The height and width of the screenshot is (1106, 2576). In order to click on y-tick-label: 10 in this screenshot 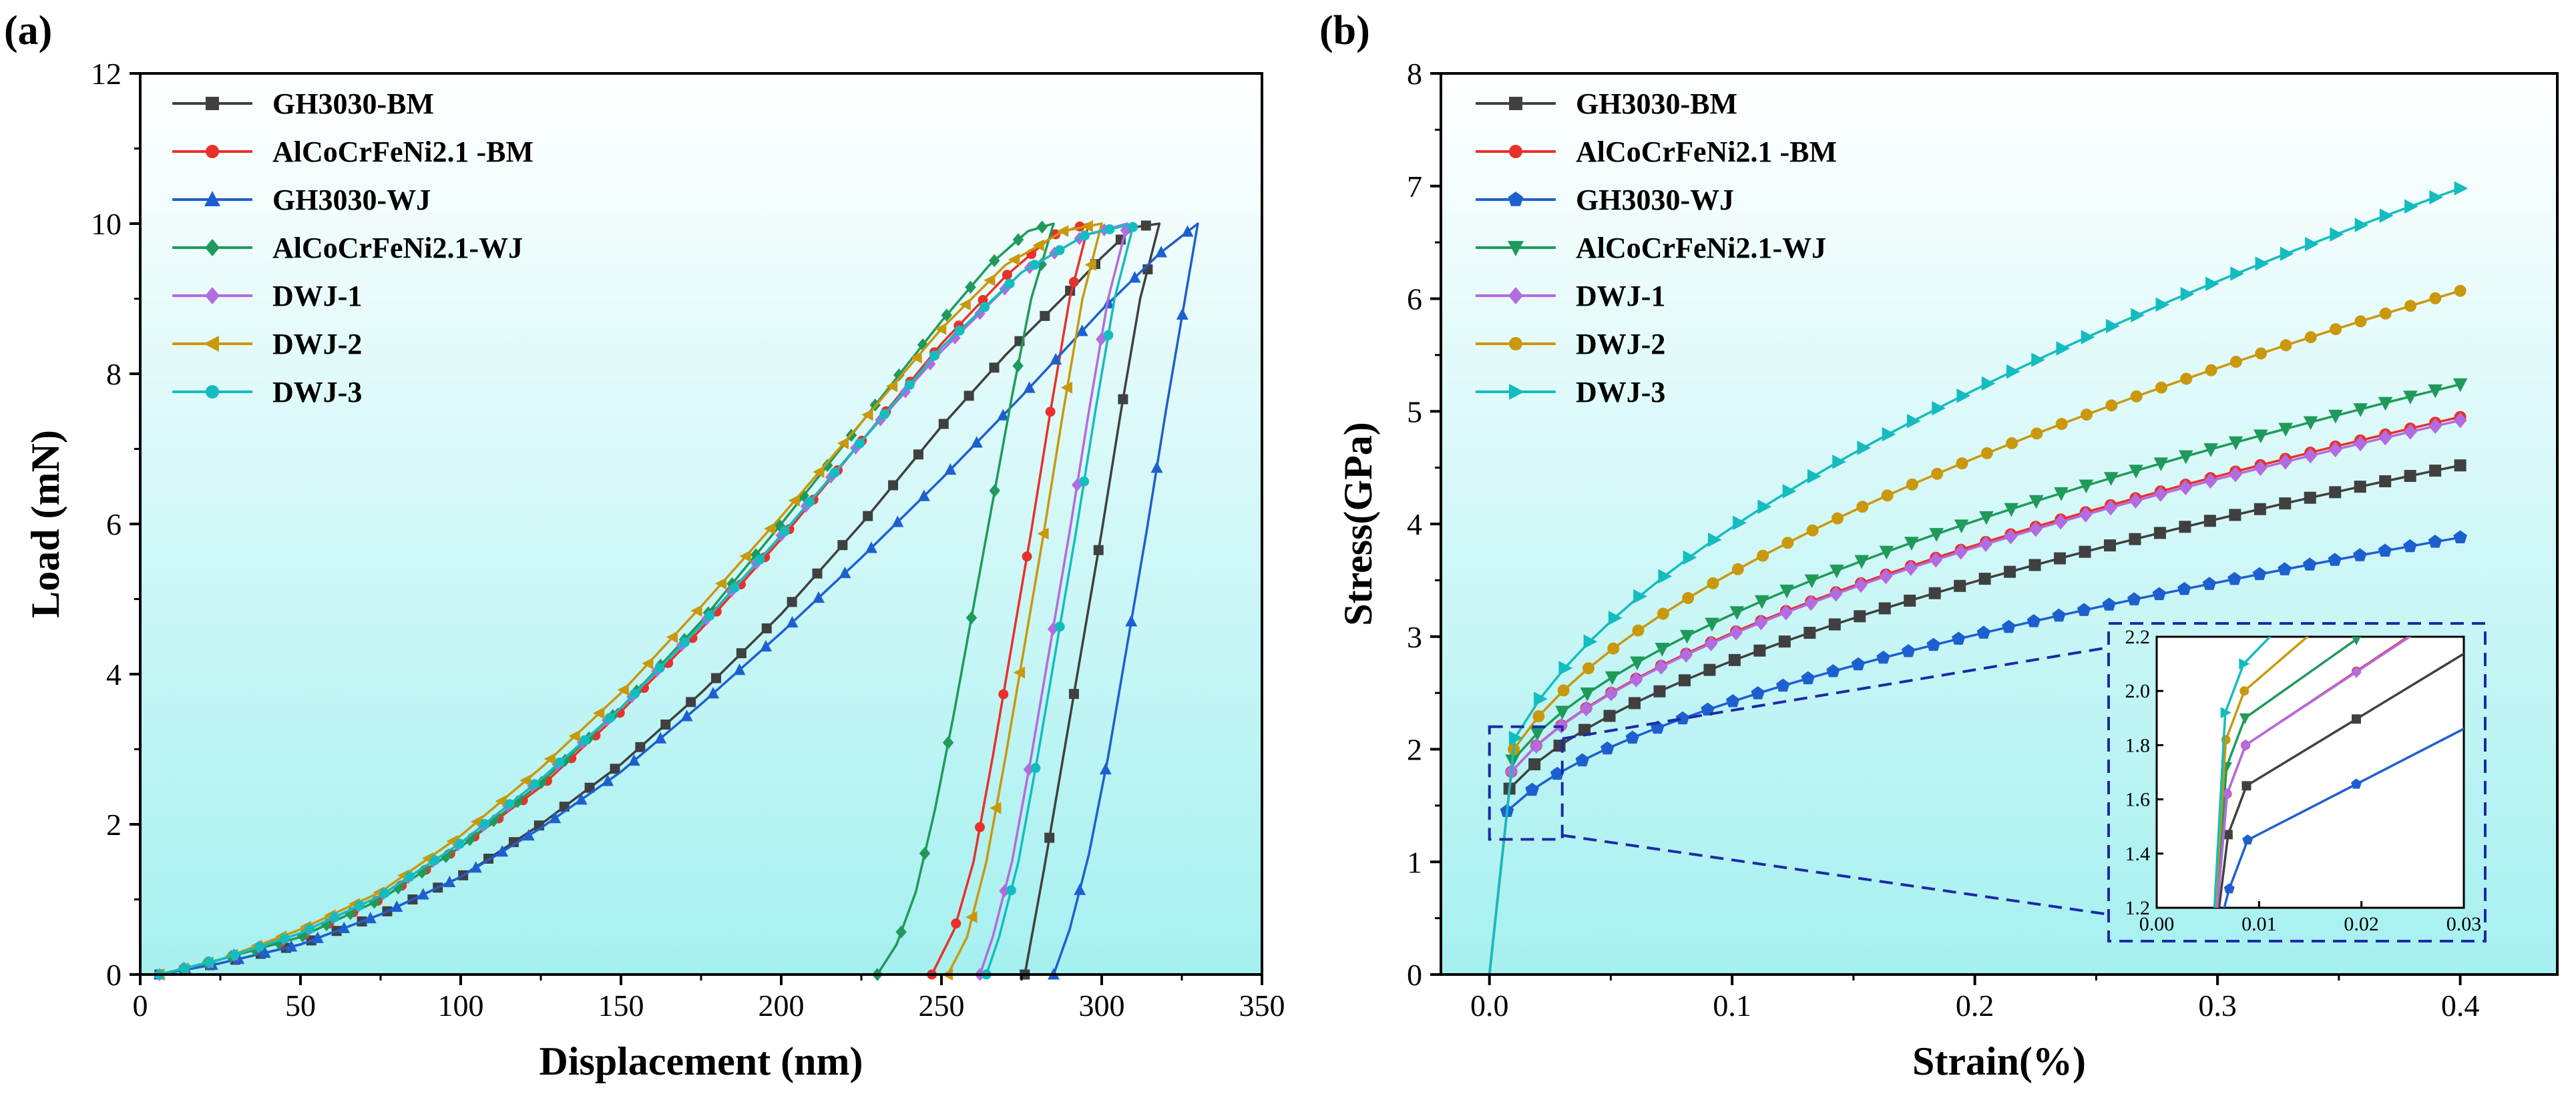, I will do `click(106, 224)`.